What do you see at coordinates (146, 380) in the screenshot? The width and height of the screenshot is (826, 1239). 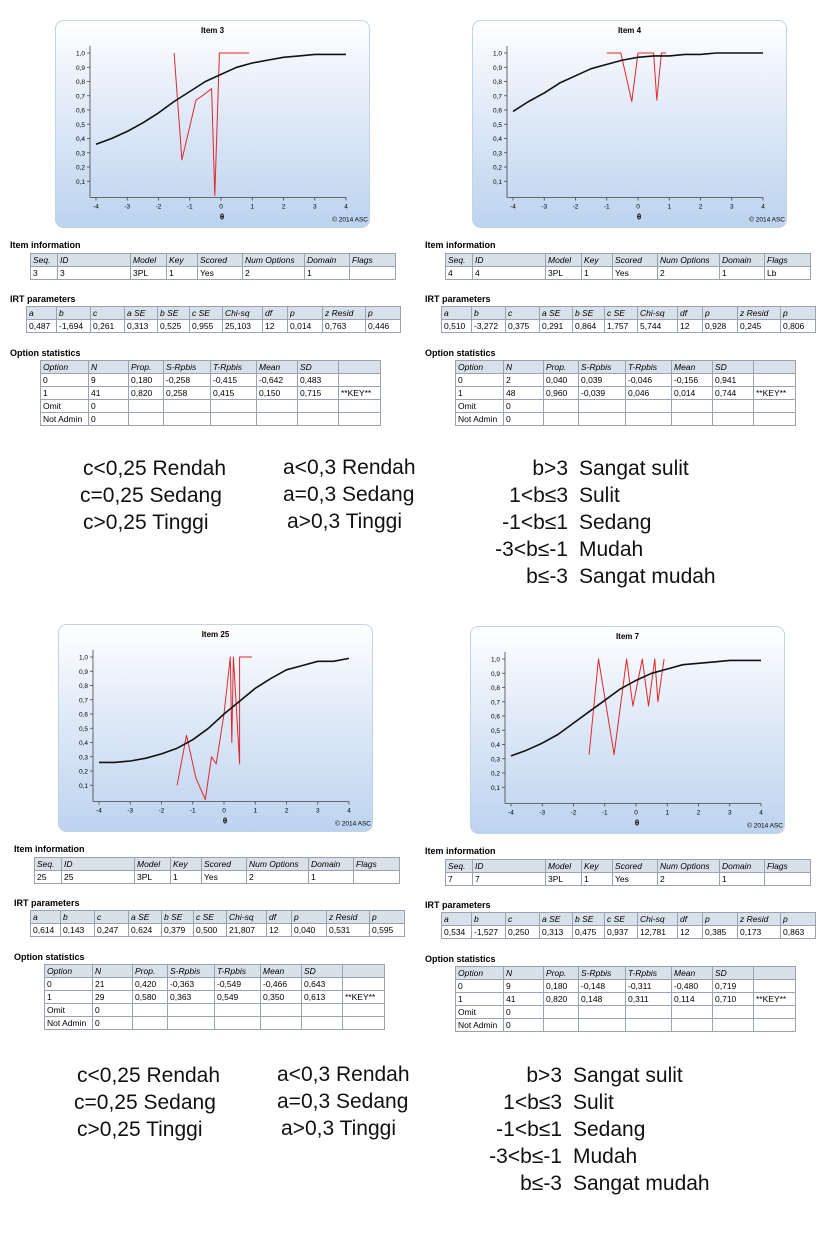 I see `cell: 0,180` at bounding box center [146, 380].